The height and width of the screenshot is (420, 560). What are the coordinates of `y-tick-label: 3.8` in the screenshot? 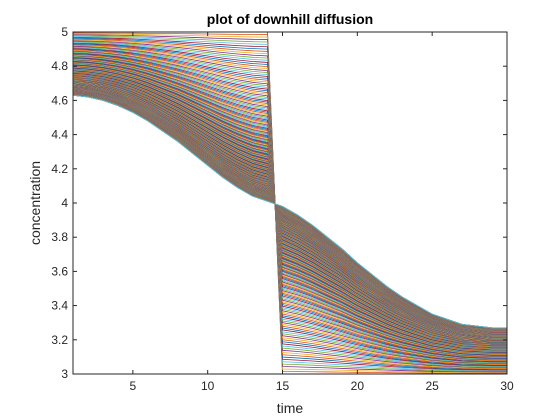 It's located at (59, 237).